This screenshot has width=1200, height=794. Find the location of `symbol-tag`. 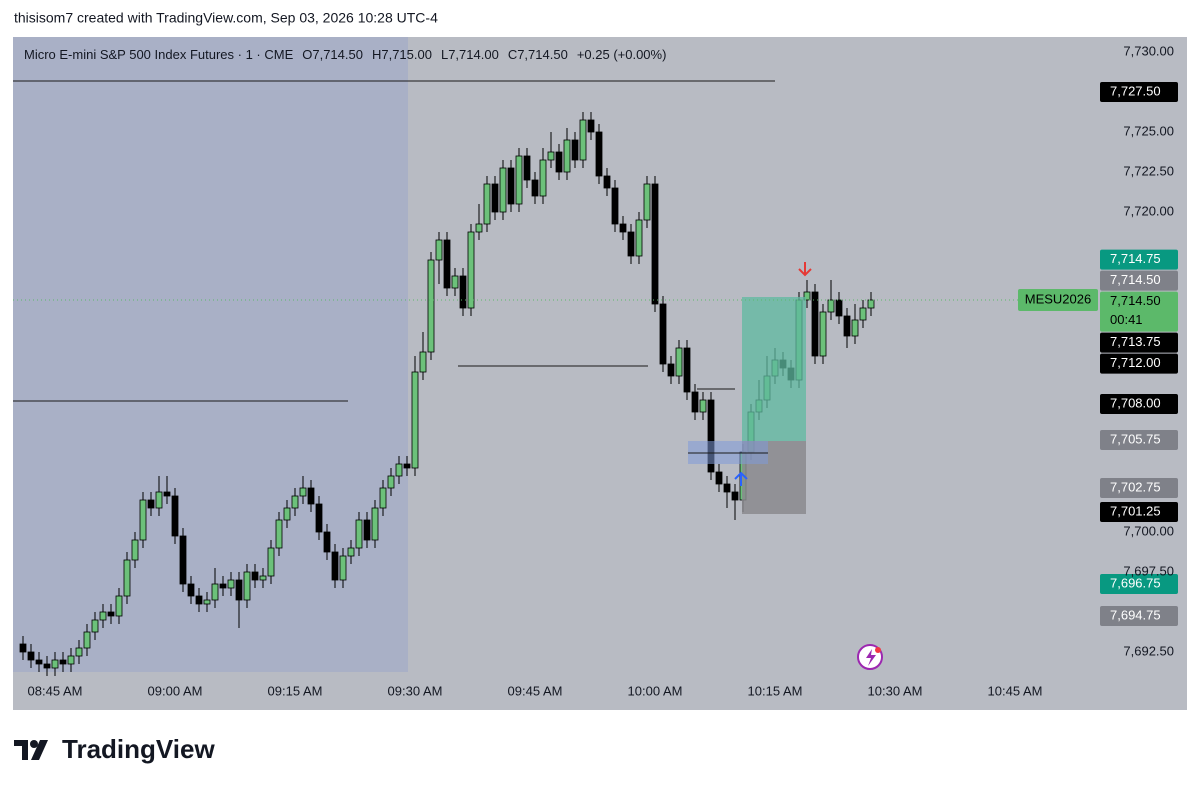

symbol-tag is located at coordinates (1058, 300).